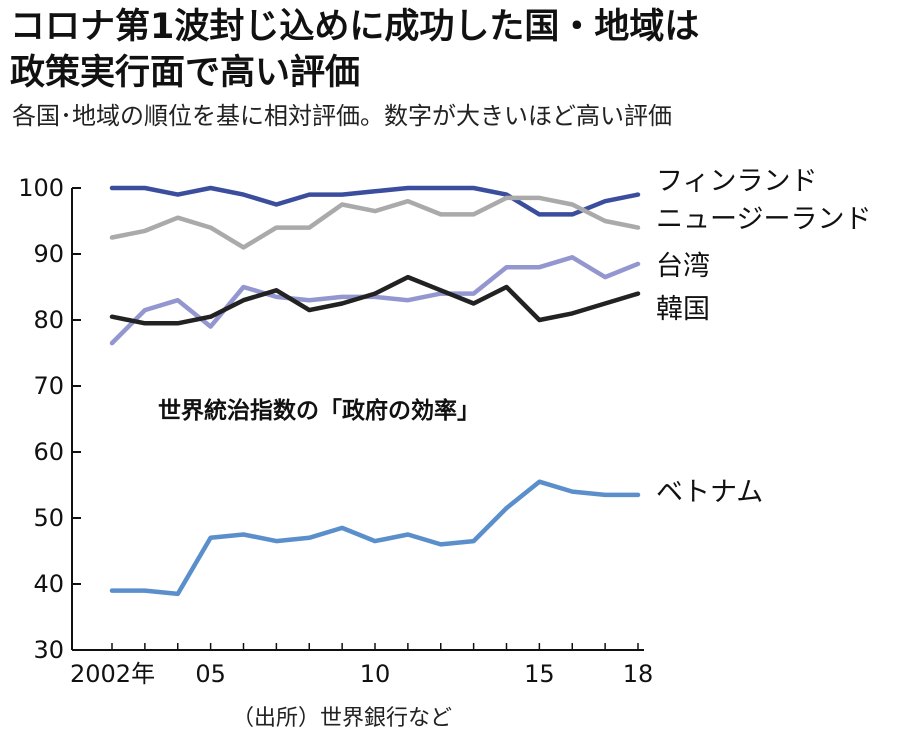 The width and height of the screenshot is (900, 742). What do you see at coordinates (210, 674) in the screenshot?
I see `x-tick-label: 05` at bounding box center [210, 674].